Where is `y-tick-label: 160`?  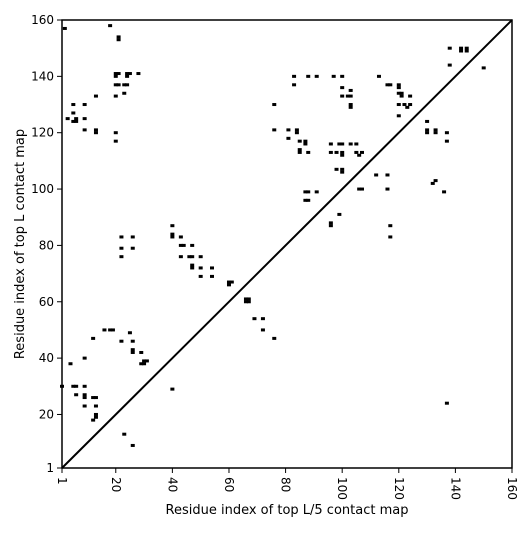
y-tick-label: 160 is located at coordinates (42, 20).